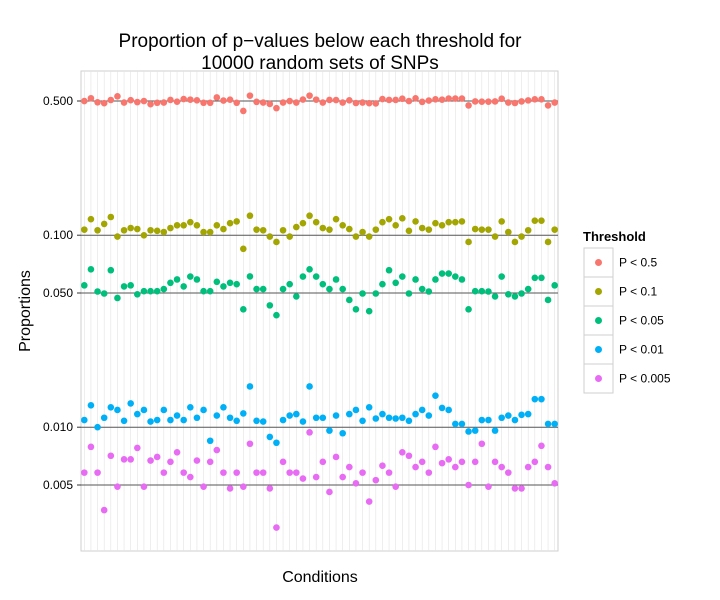  I want to click on legend-label: P < 0.01, so click(641, 350).